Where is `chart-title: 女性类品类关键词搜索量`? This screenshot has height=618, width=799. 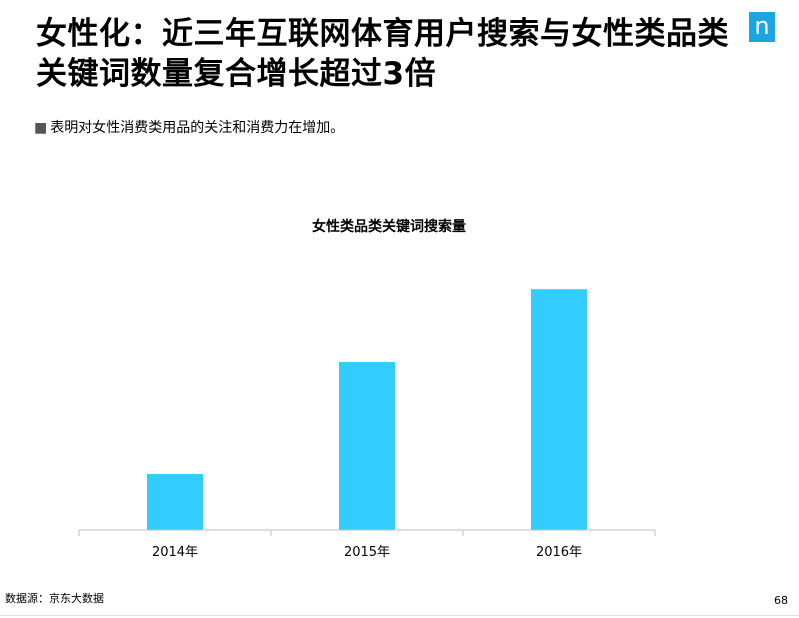
chart-title: 女性类品类关键词搜索量 is located at coordinates (389, 226).